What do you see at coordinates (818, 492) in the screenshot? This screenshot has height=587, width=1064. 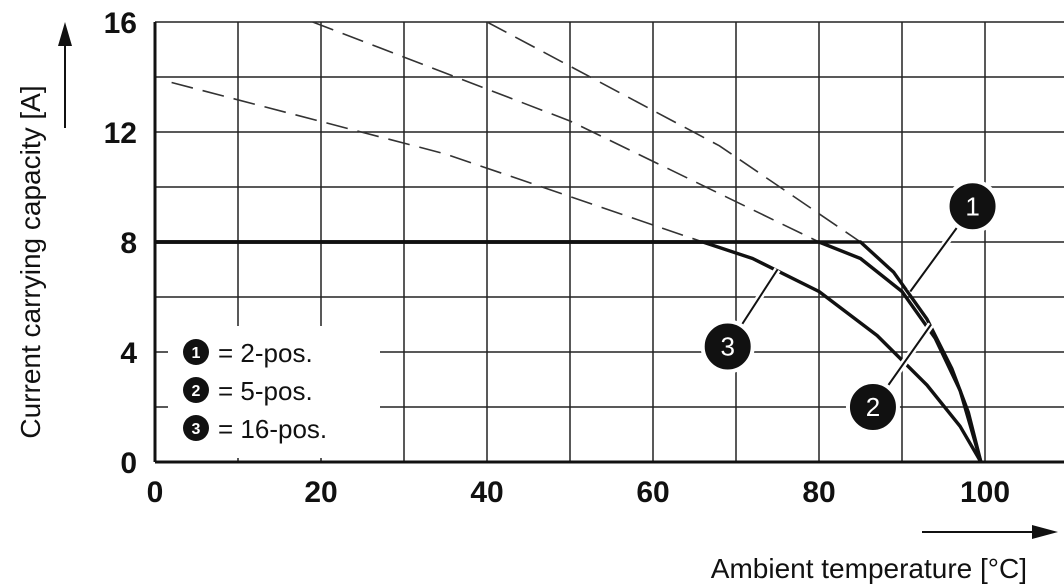 I see `x-tick-label: 80` at bounding box center [818, 492].